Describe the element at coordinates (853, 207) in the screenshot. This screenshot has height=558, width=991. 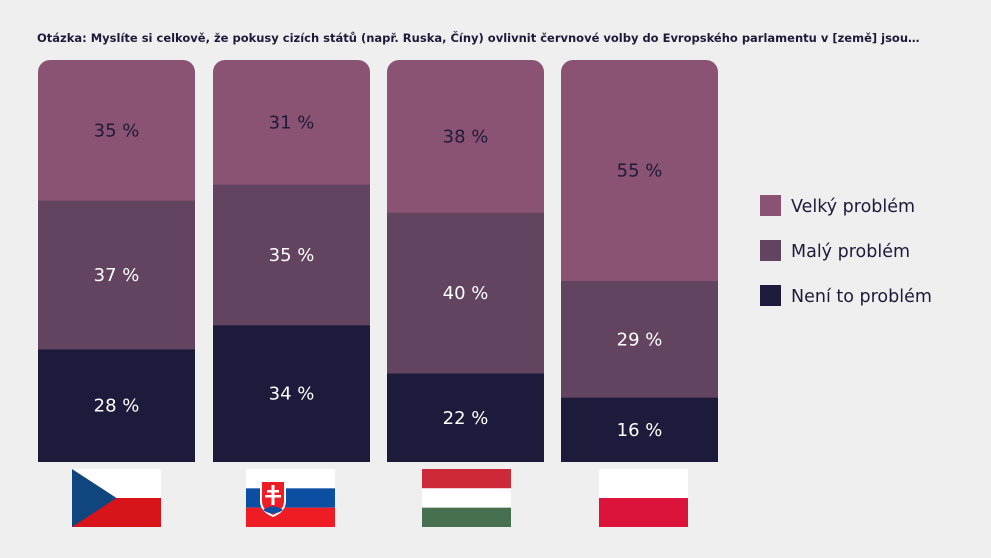
I see `legend-label-0: Velký problém` at that location.